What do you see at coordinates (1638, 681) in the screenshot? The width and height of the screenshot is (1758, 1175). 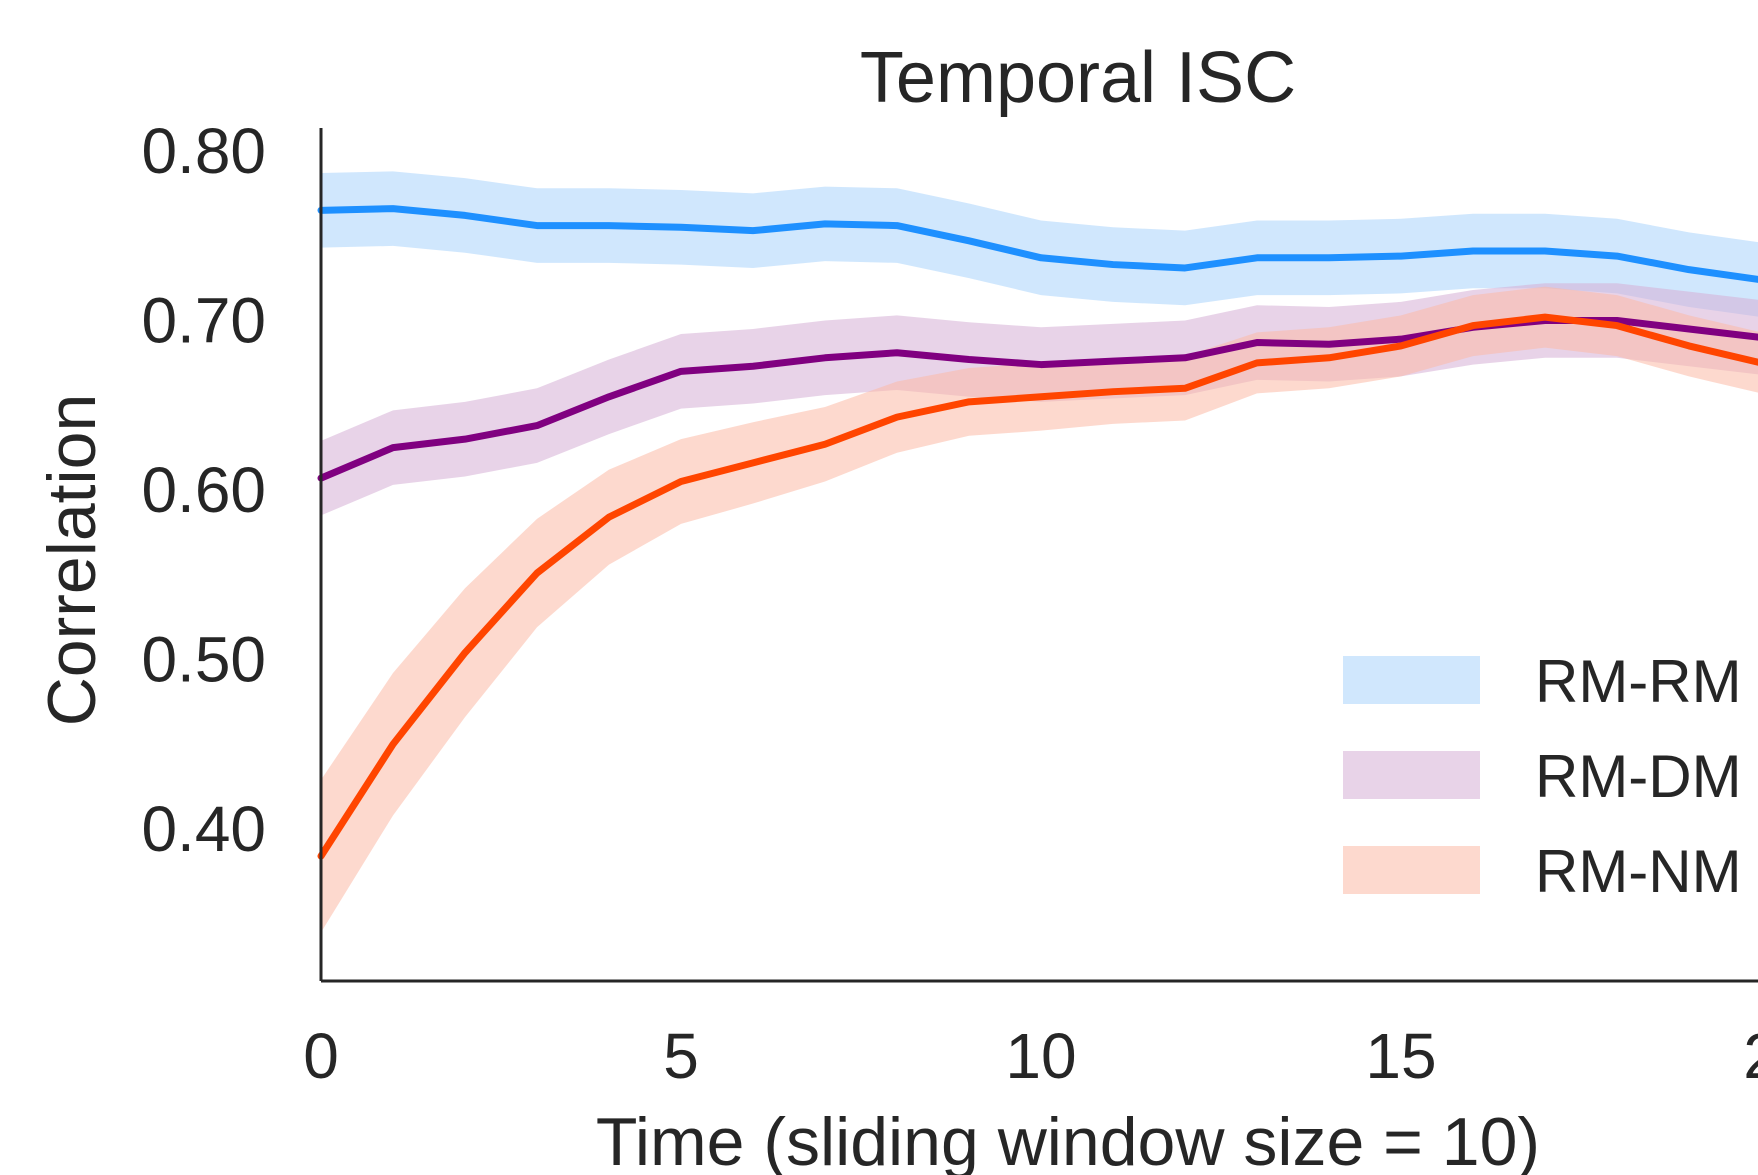 I see `legend-label: RM-RM` at bounding box center [1638, 681].